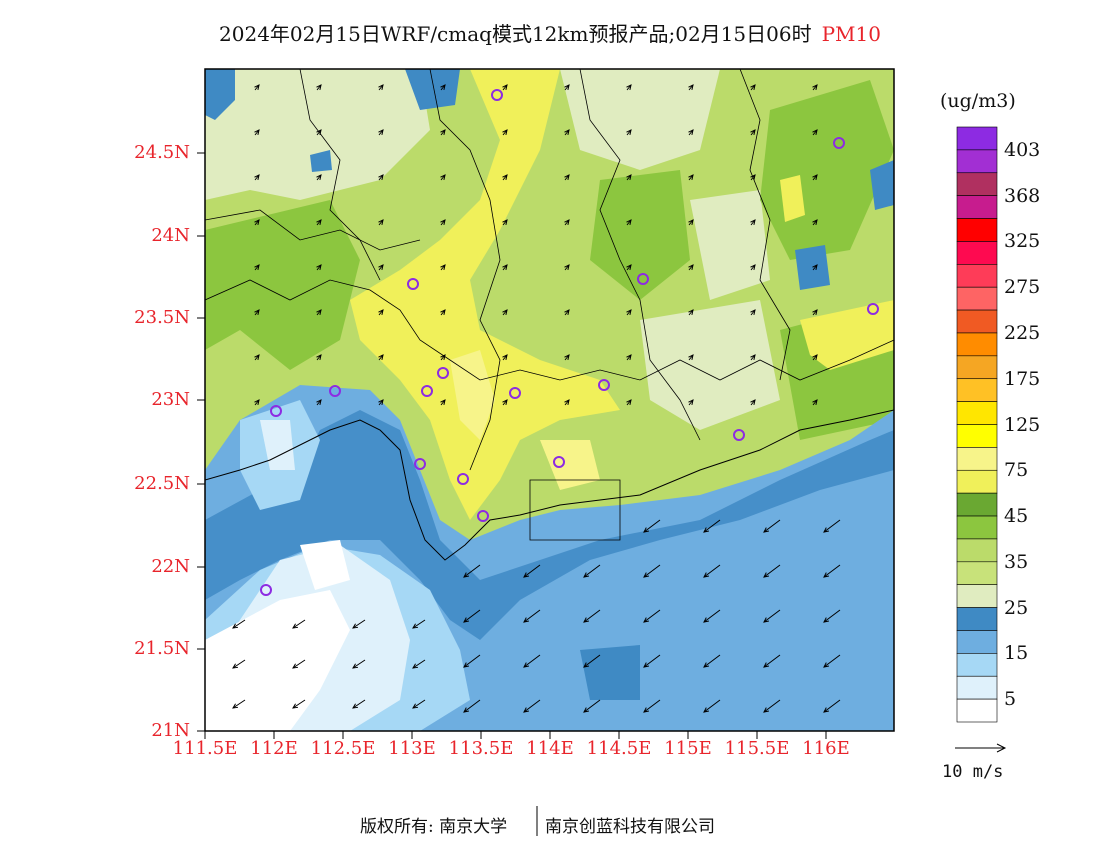 The image size is (1100, 850). Describe the element at coordinates (882, 185) in the screenshot. I see `blue-patch-ne` at that location.